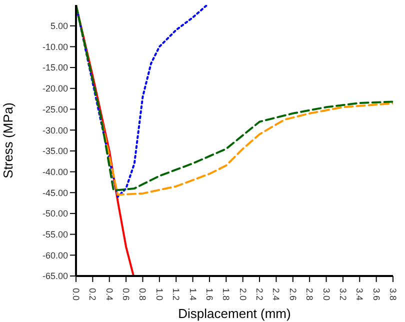 Image resolution: width=405 pixels, height=322 pixels. I want to click on y-tick-label: -10.00, so click(55, 47).